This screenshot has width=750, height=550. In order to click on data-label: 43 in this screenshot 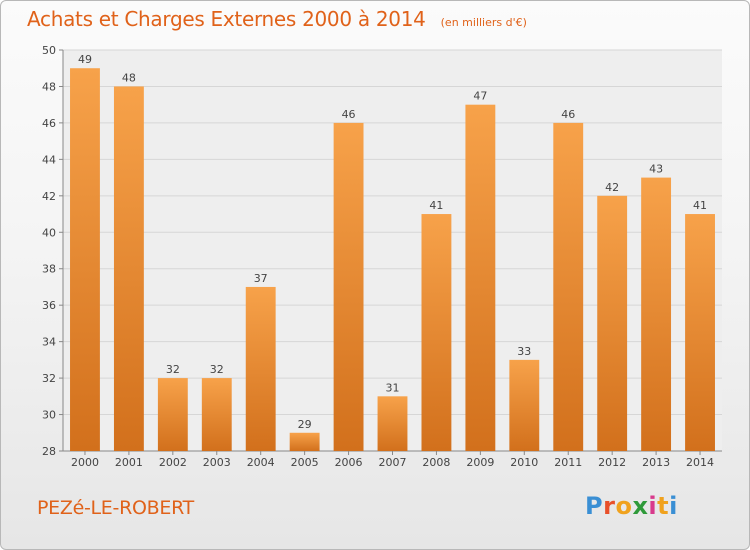, I will do `click(656, 169)`.